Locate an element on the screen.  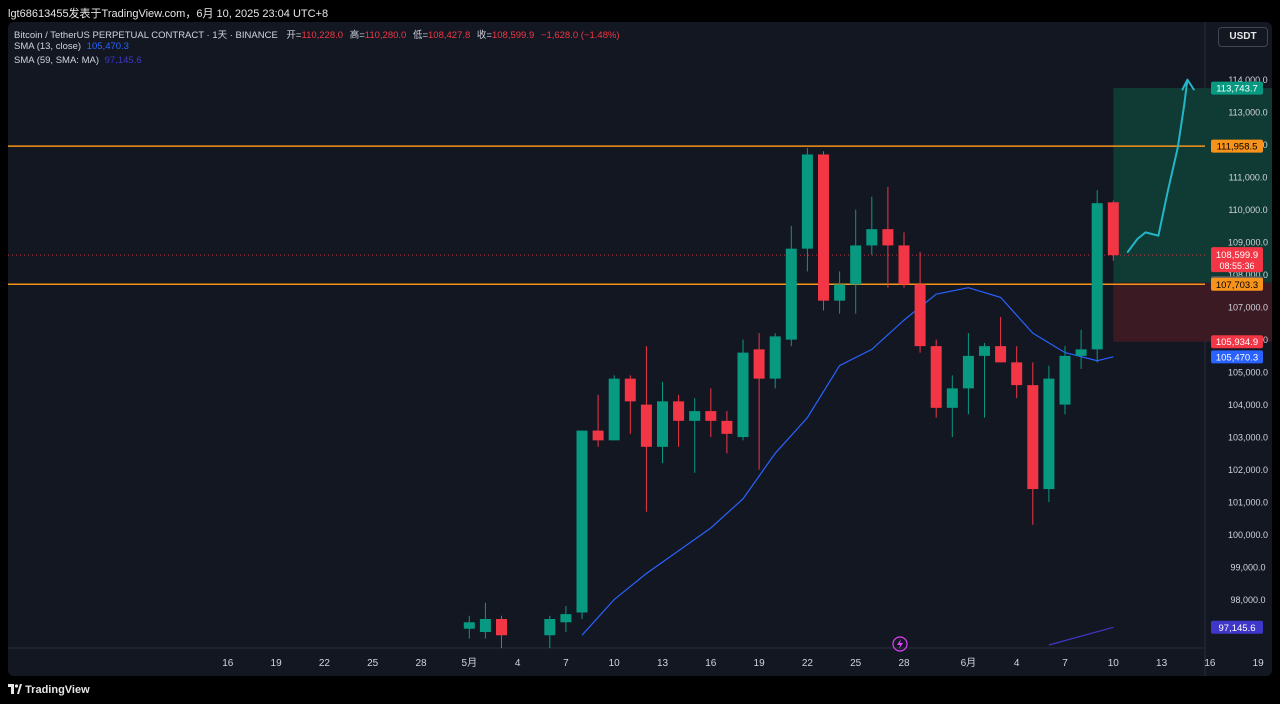
flash-icon is located at coordinates (900, 644).